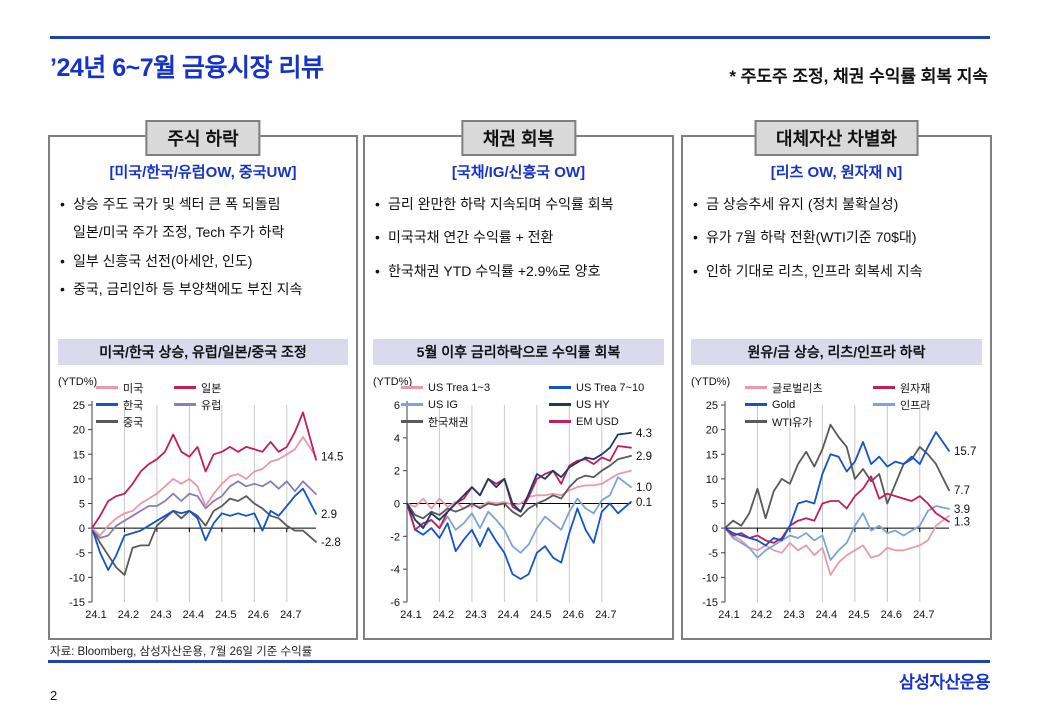 This screenshot has height=720, width=1040. What do you see at coordinates (802, 204) in the screenshot?
I see `bullet-text: 금 상승추세 유지 (정치 불확실성)` at bounding box center [802, 204].